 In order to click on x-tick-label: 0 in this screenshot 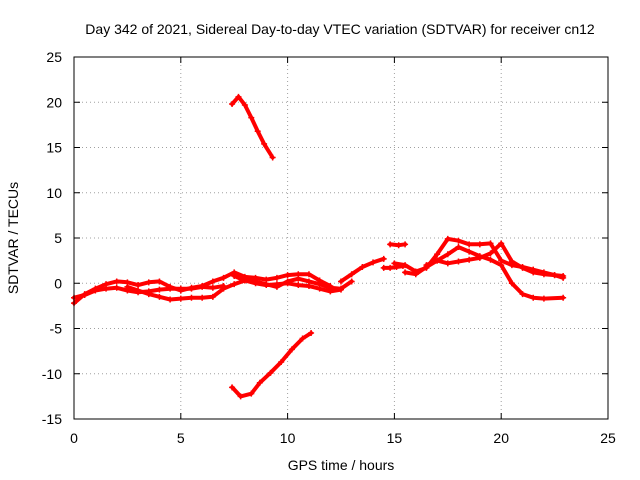, I will do `click(74, 438)`.